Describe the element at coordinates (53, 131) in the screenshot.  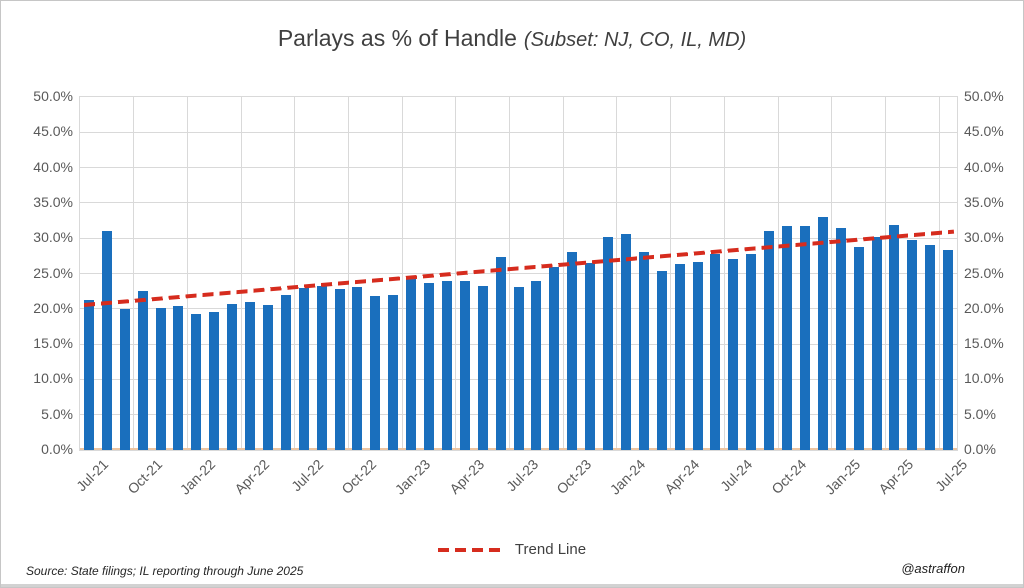
I see `y-axis-tick-label-left: 45.0%` at that location.